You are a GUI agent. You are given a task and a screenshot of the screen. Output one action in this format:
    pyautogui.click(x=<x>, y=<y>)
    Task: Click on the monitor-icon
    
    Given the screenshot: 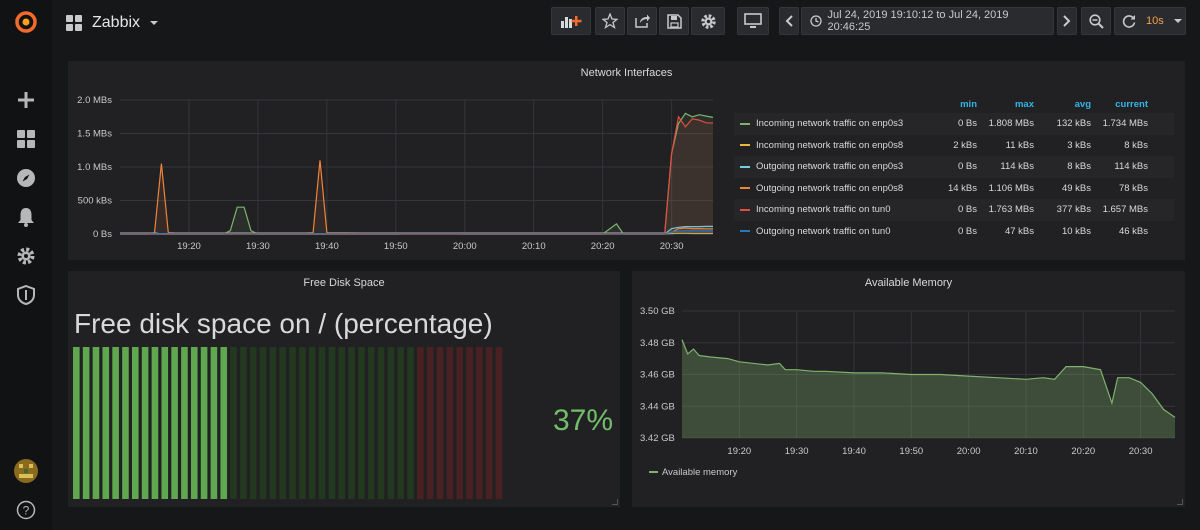 What is the action you would take?
    pyautogui.click(x=753, y=20)
    